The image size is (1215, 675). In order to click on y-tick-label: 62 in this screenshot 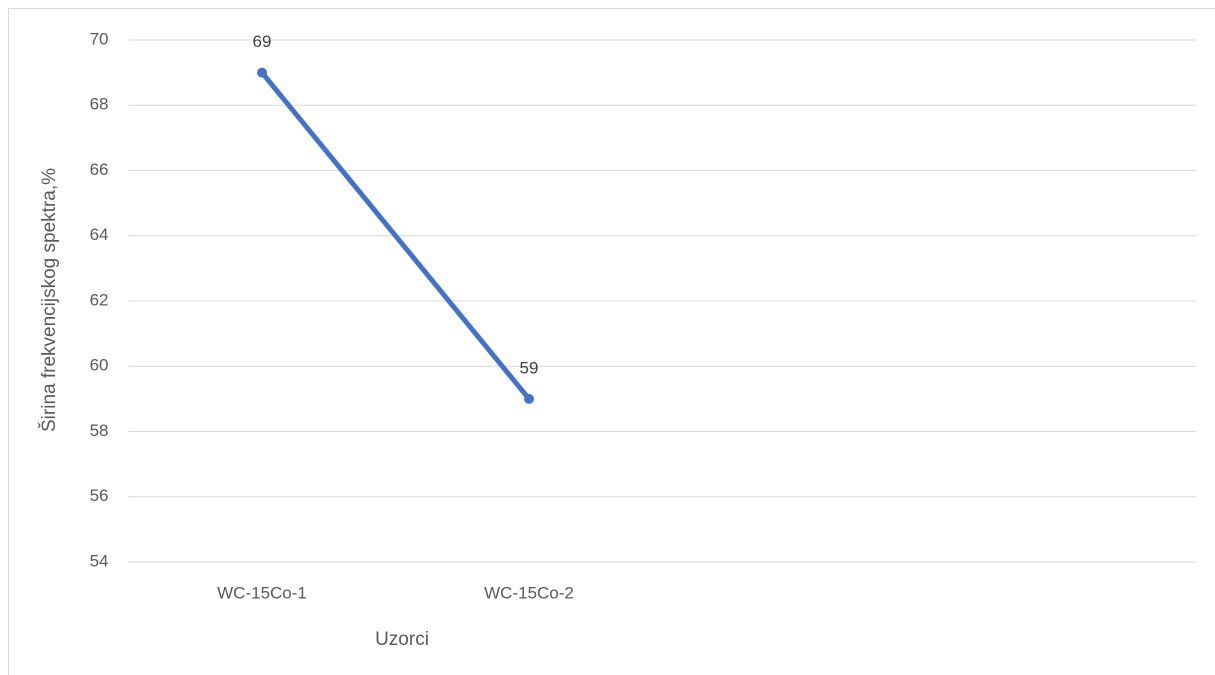, I will do `click(99, 299)`.